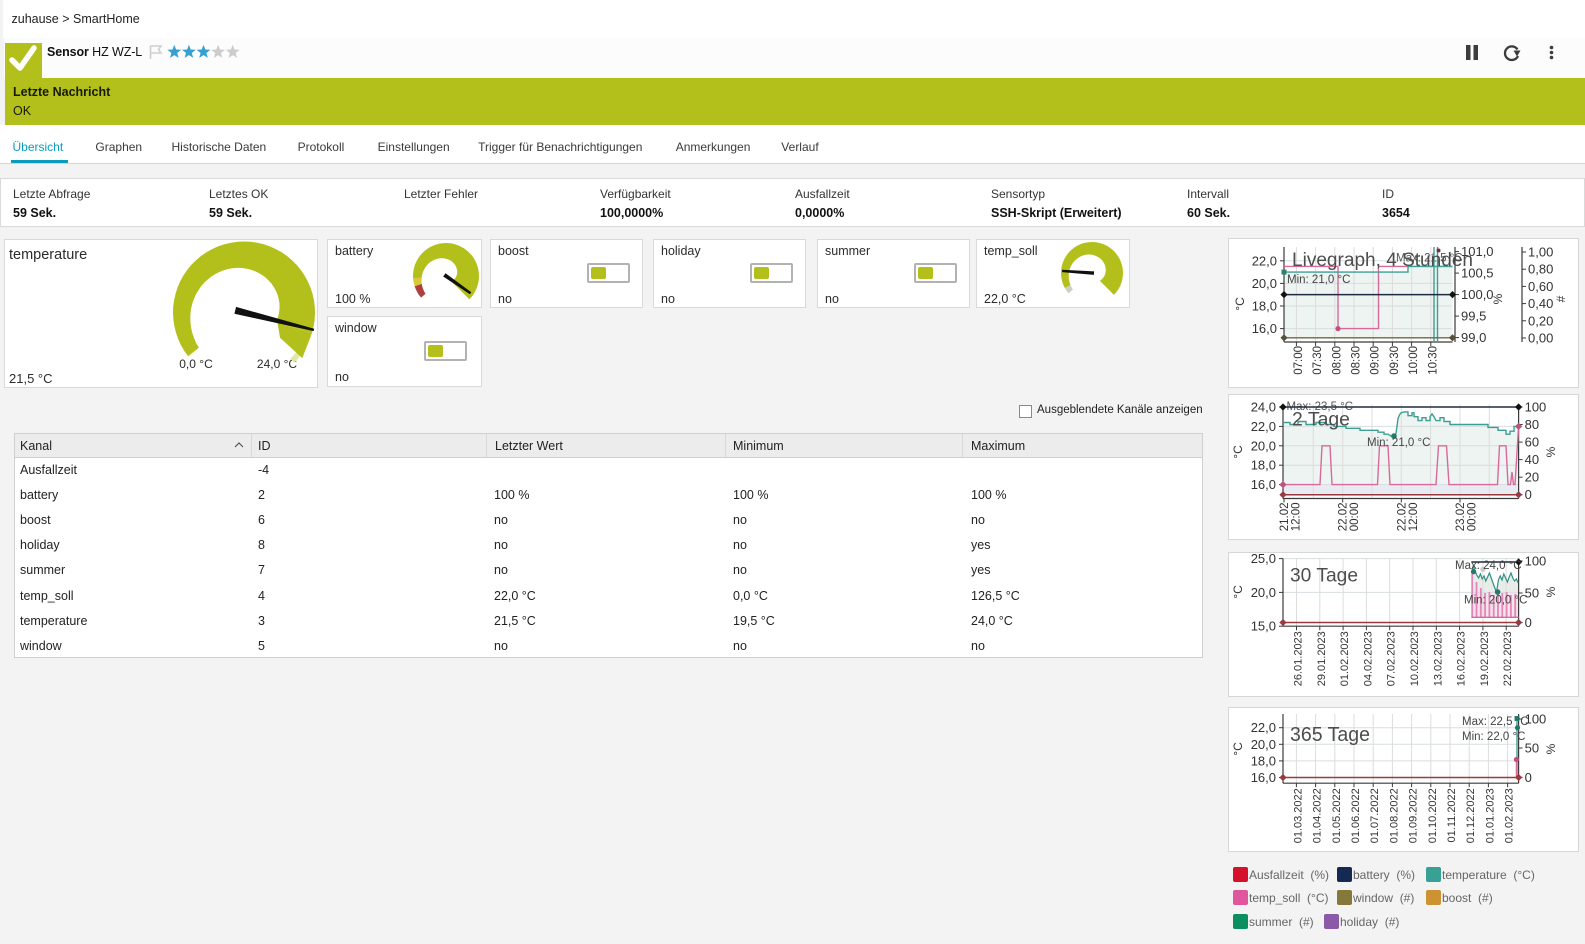 The height and width of the screenshot is (944, 1585). I want to click on svg-text: 07.02.2023, so click(1392, 658).